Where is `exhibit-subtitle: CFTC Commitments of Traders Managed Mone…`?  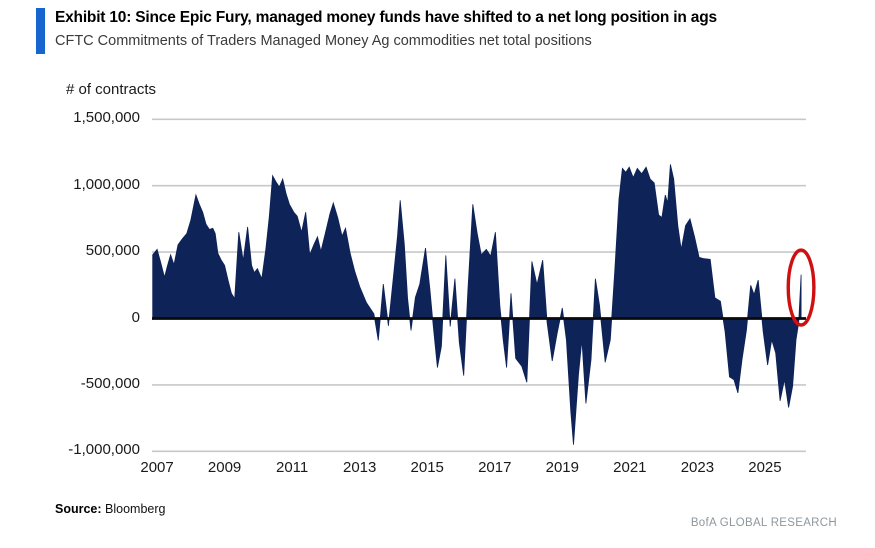 exhibit-subtitle: CFTC Commitments of Traders Managed Mone… is located at coordinates (323, 41).